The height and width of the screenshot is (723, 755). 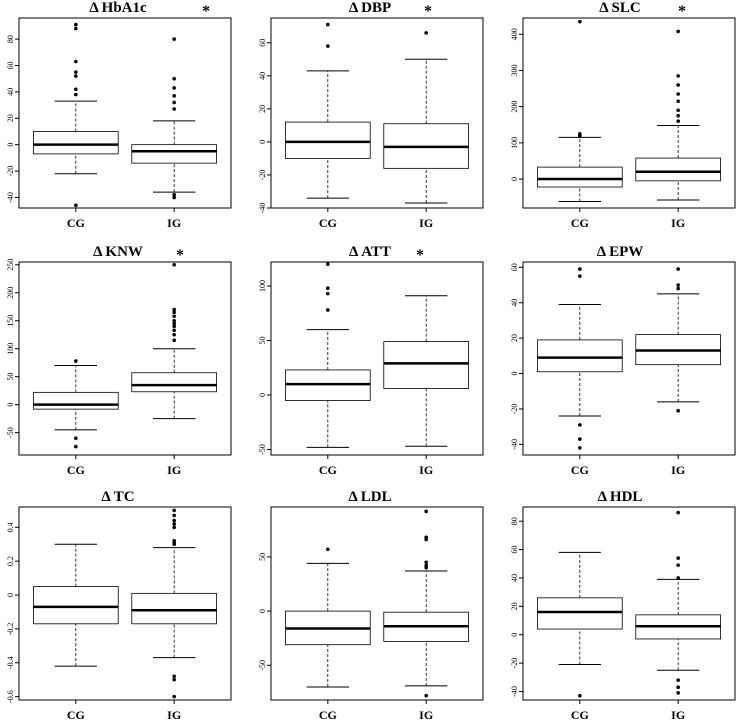 What do you see at coordinates (118, 252) in the screenshot?
I see `panel-title: Δ KNW` at bounding box center [118, 252].